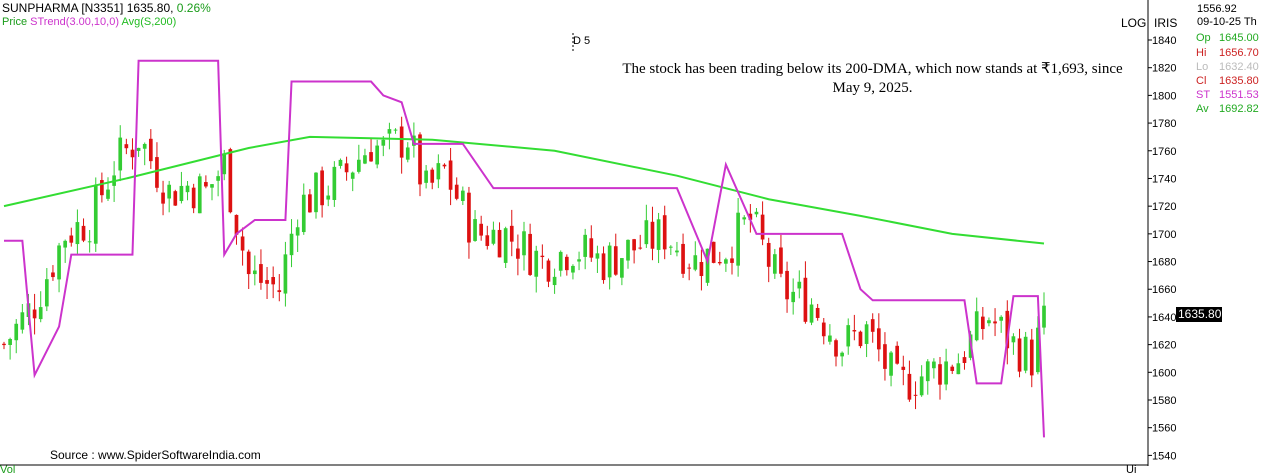  I want to click on header-symbol-line: SUNPHARMA [N3351] 1635.80, 0.26%, so click(106, 8).